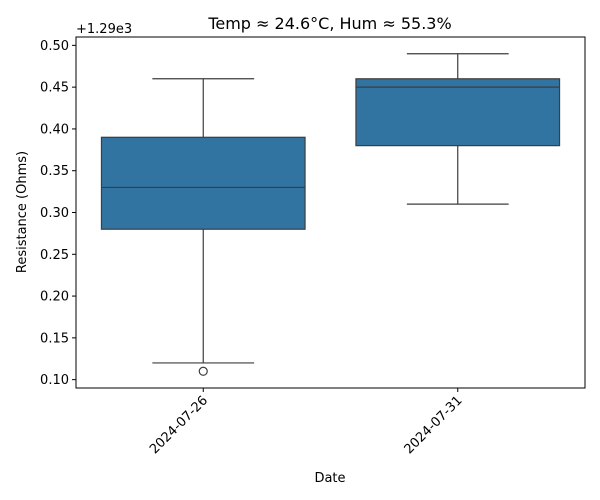 The image size is (600, 500). I want to click on y-tick-label: 0.25, so click(54, 255).